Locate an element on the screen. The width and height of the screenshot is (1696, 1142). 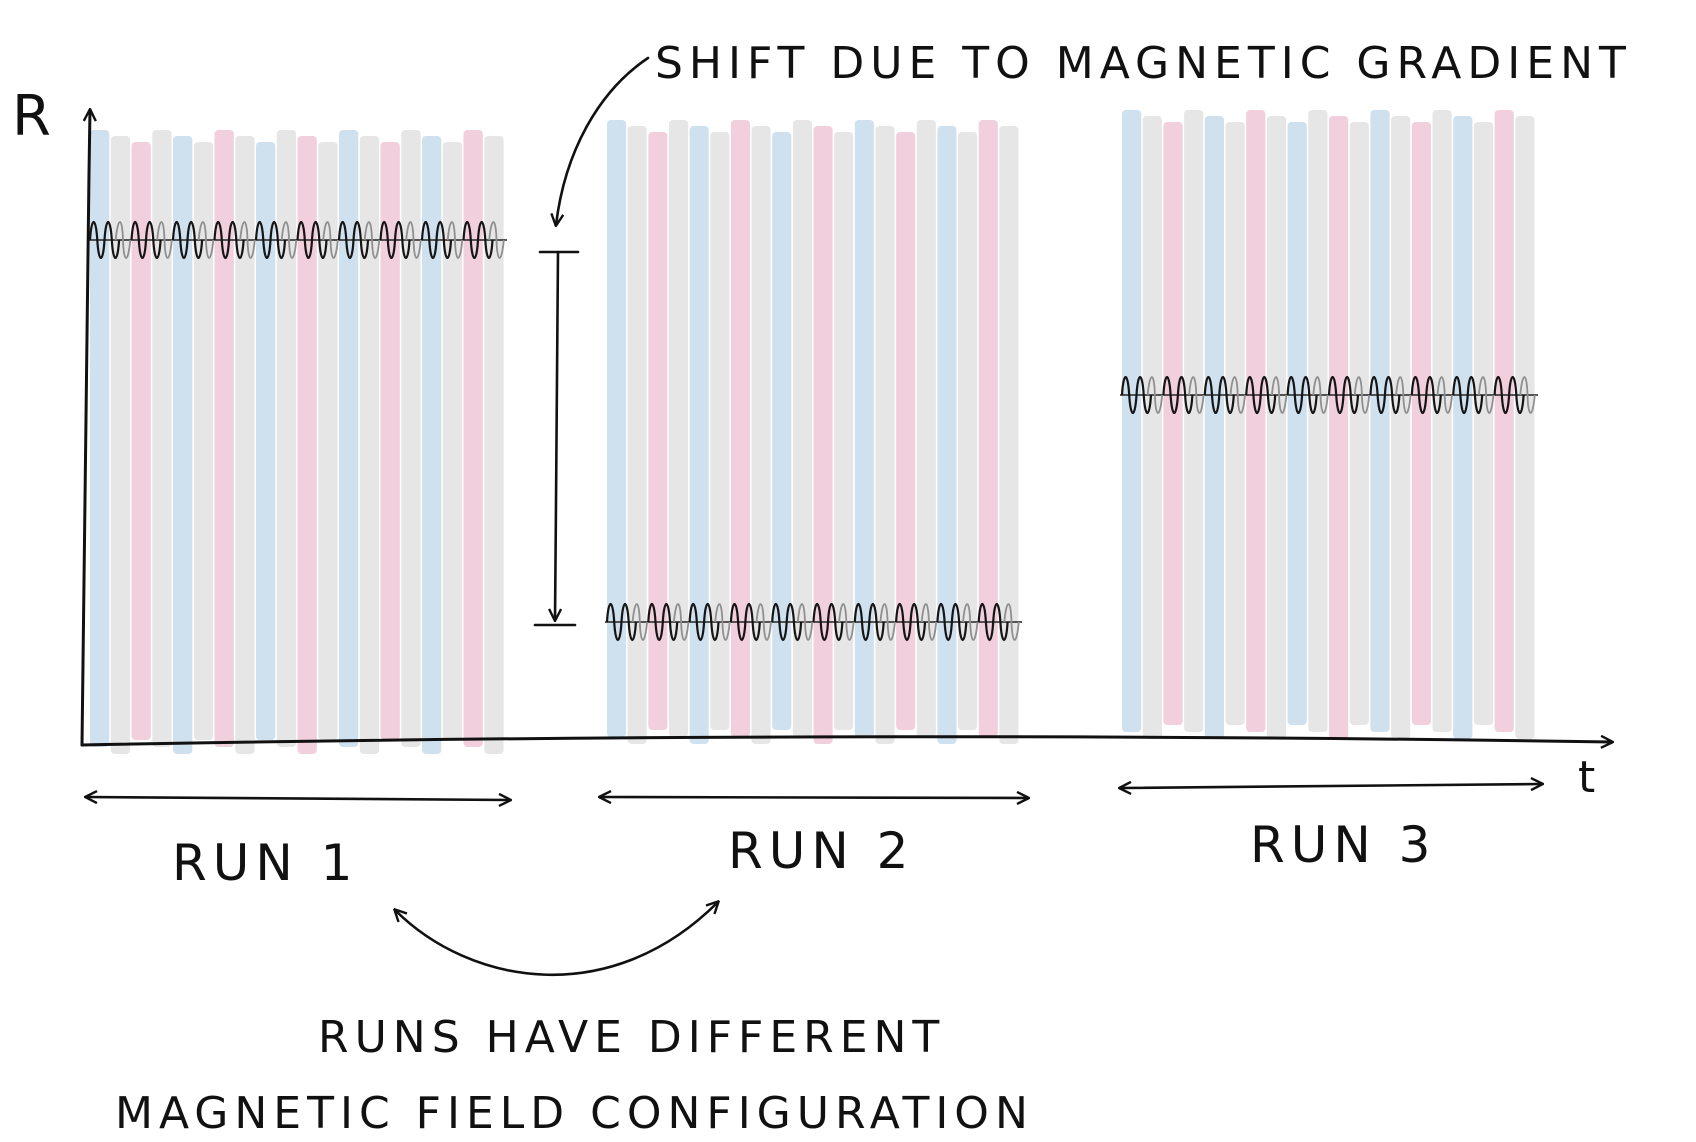
runs-differ-line-1: RUNS HAVE DIFFERENT is located at coordinates (631, 1037).